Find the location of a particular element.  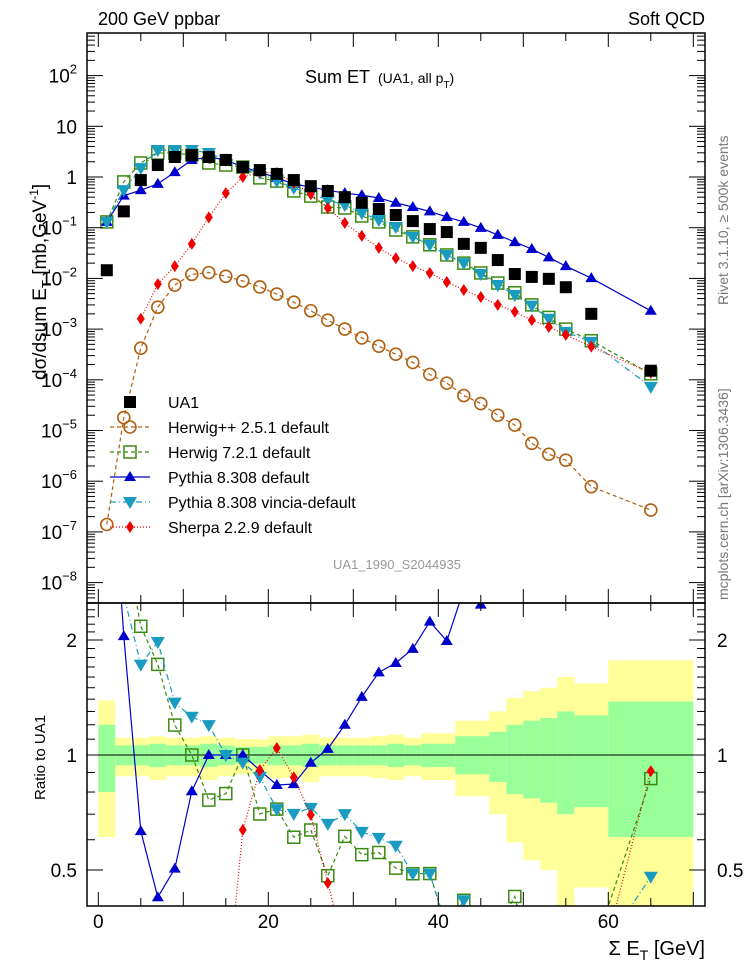

x-tick-label: 60 is located at coordinates (608, 922).